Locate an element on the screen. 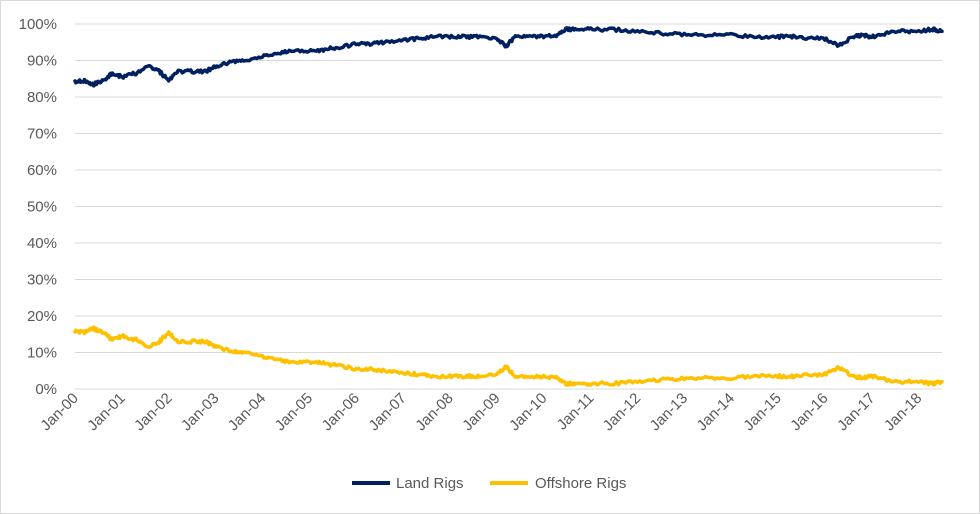 The height and width of the screenshot is (514, 980). x-tick-label: Jan-11 is located at coordinates (576, 412).